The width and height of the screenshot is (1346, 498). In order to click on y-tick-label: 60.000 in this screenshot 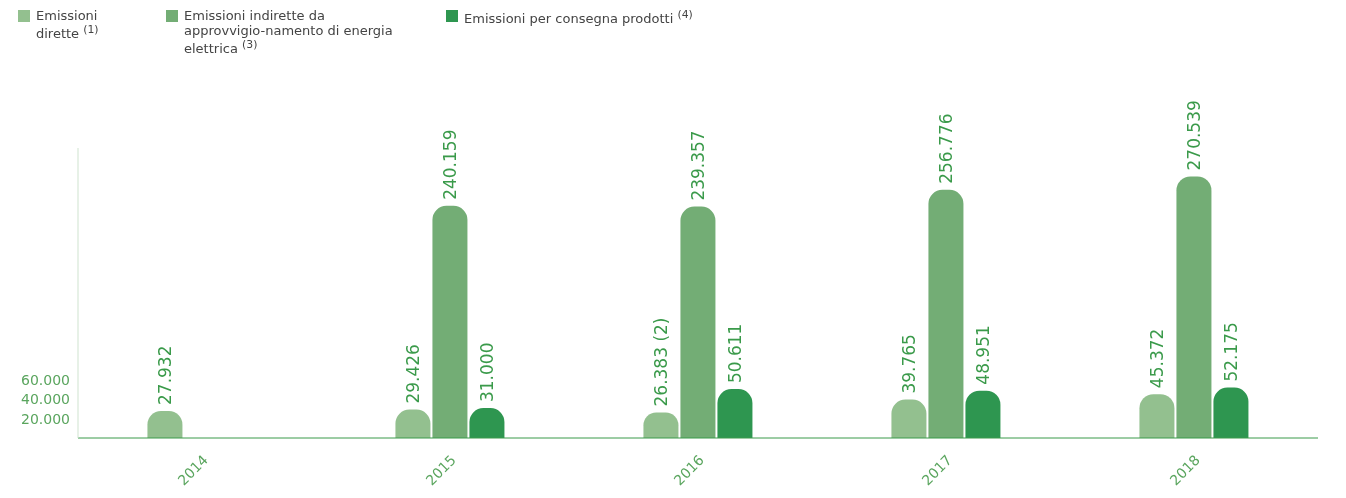, I will do `click(45, 379)`.